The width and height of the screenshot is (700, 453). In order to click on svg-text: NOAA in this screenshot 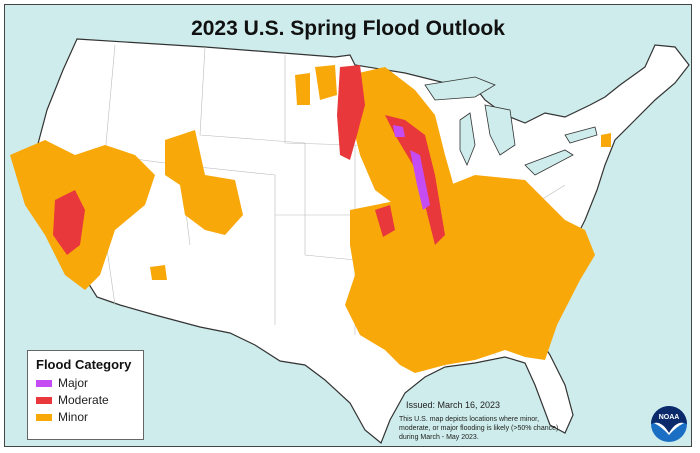, I will do `click(669, 417)`.